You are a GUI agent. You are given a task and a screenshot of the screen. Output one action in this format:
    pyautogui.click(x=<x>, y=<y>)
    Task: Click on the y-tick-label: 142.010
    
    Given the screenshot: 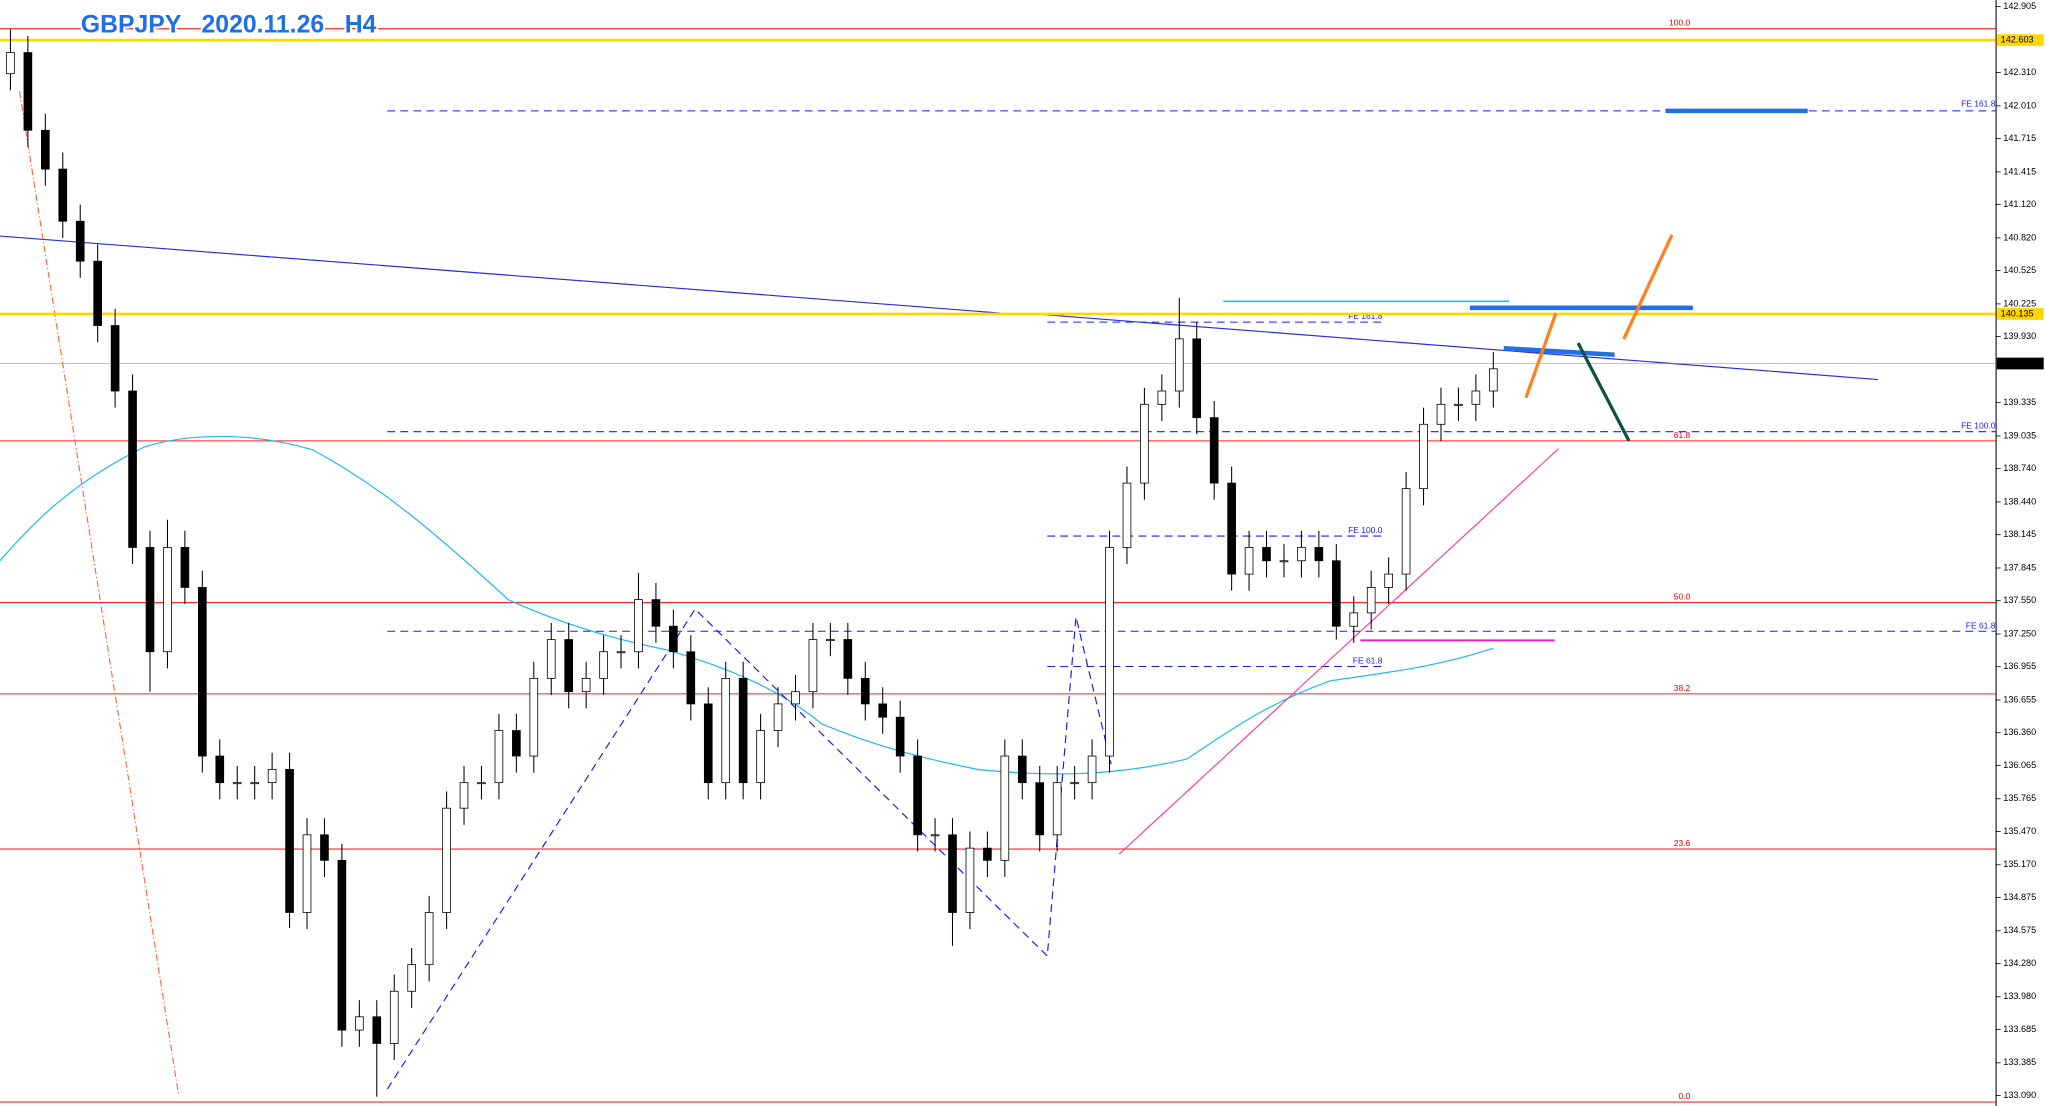 What is the action you would take?
    pyautogui.click(x=2019, y=105)
    